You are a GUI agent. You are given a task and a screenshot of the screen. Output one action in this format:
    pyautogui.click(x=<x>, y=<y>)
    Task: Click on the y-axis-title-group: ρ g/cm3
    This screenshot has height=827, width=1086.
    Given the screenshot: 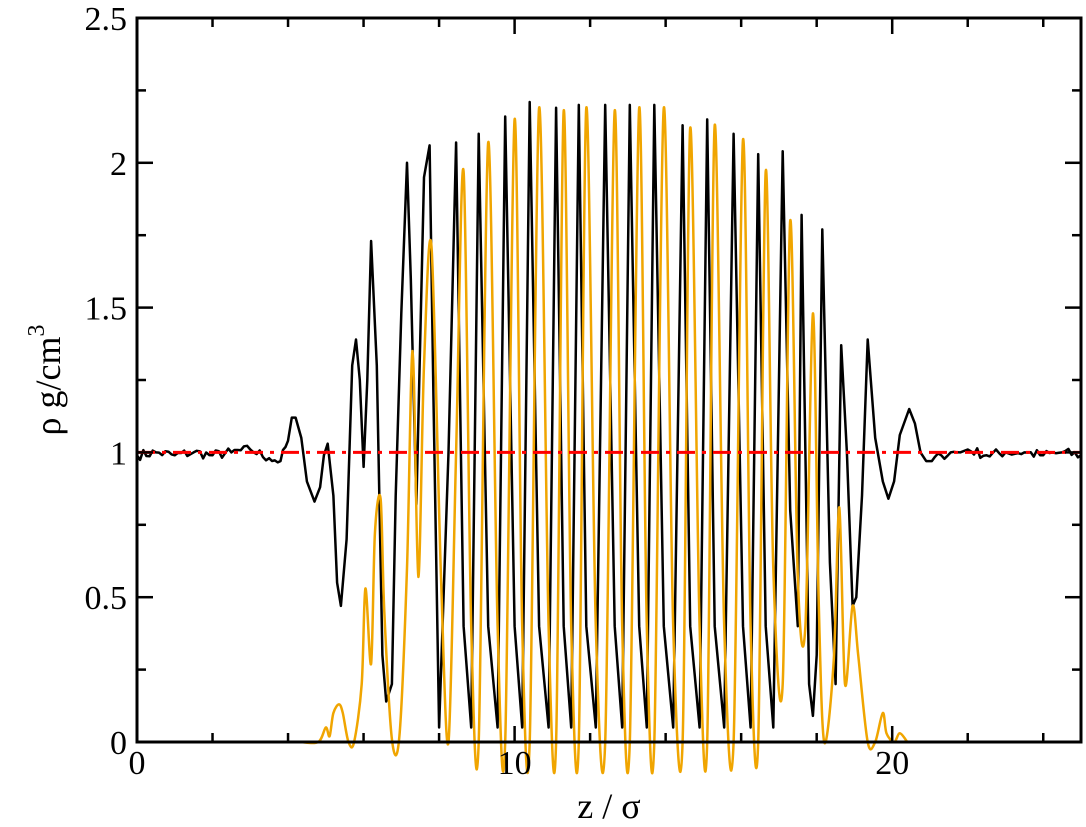 What is the action you would take?
    pyautogui.click(x=46, y=380)
    